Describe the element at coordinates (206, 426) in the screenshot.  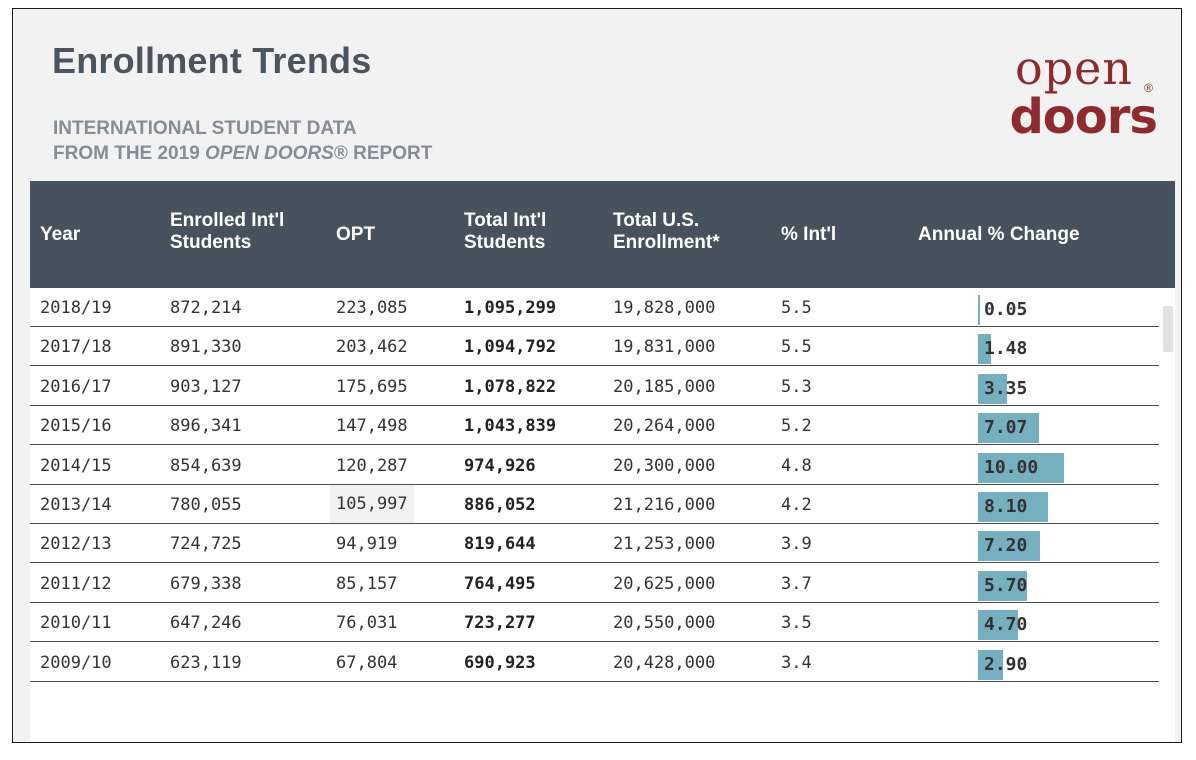
I see `enrolled-cell: 896,341` at that location.